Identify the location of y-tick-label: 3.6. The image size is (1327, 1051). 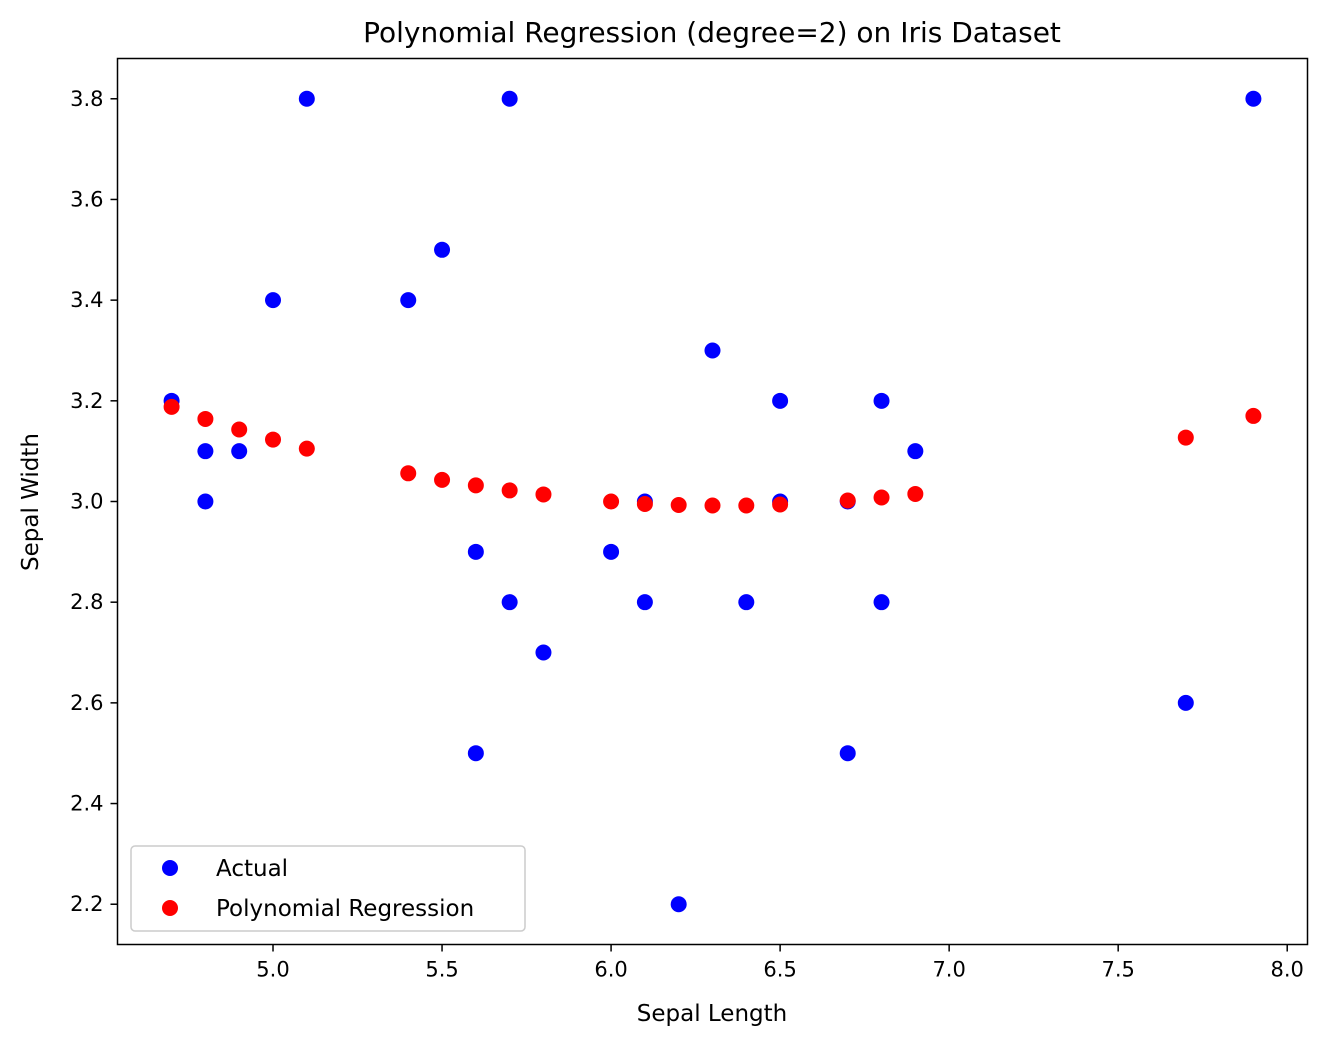
(86, 199).